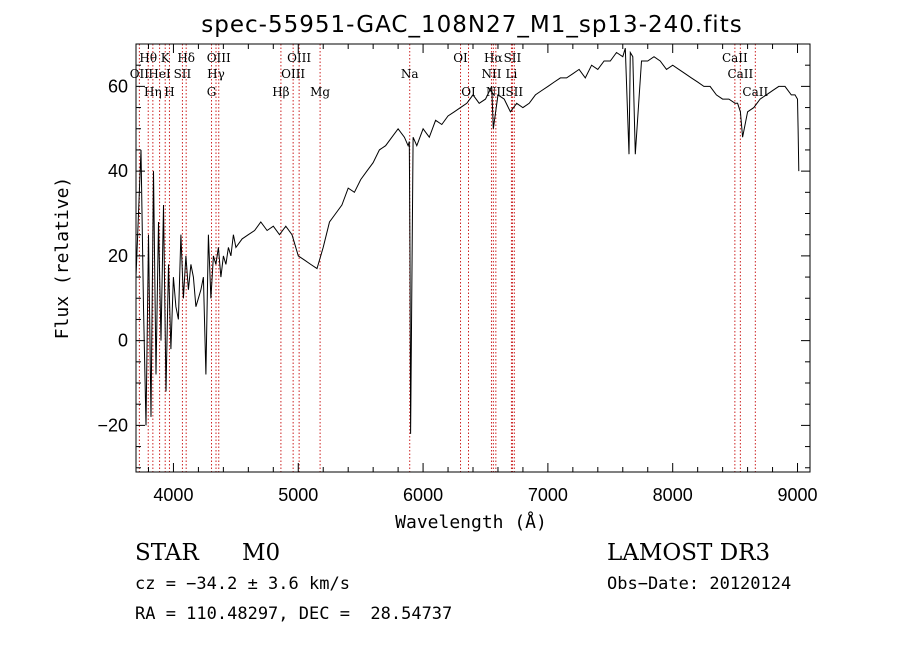 This screenshot has width=900, height=649. Describe the element at coordinates (797, 495) in the screenshot. I see `x-tick-label: 9000` at that location.